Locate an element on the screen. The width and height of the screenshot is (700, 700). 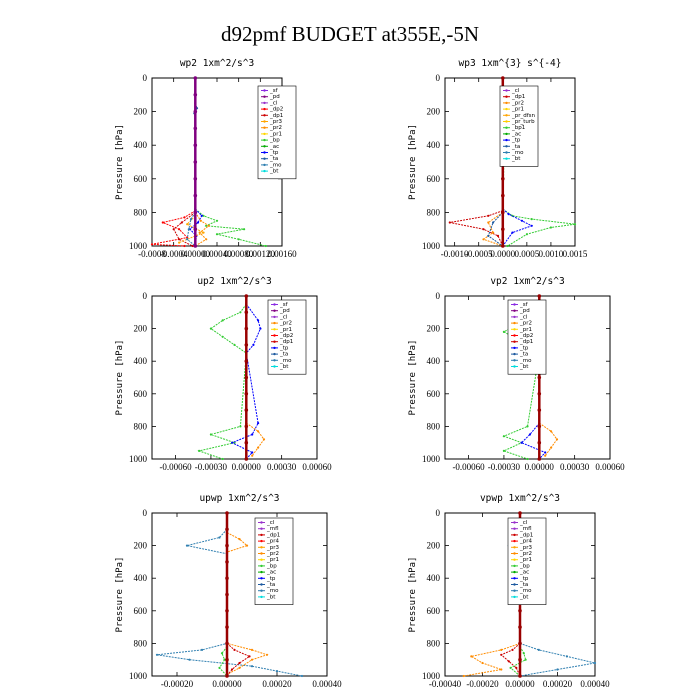
legend-label: _mo is located at coordinates (525, 591).